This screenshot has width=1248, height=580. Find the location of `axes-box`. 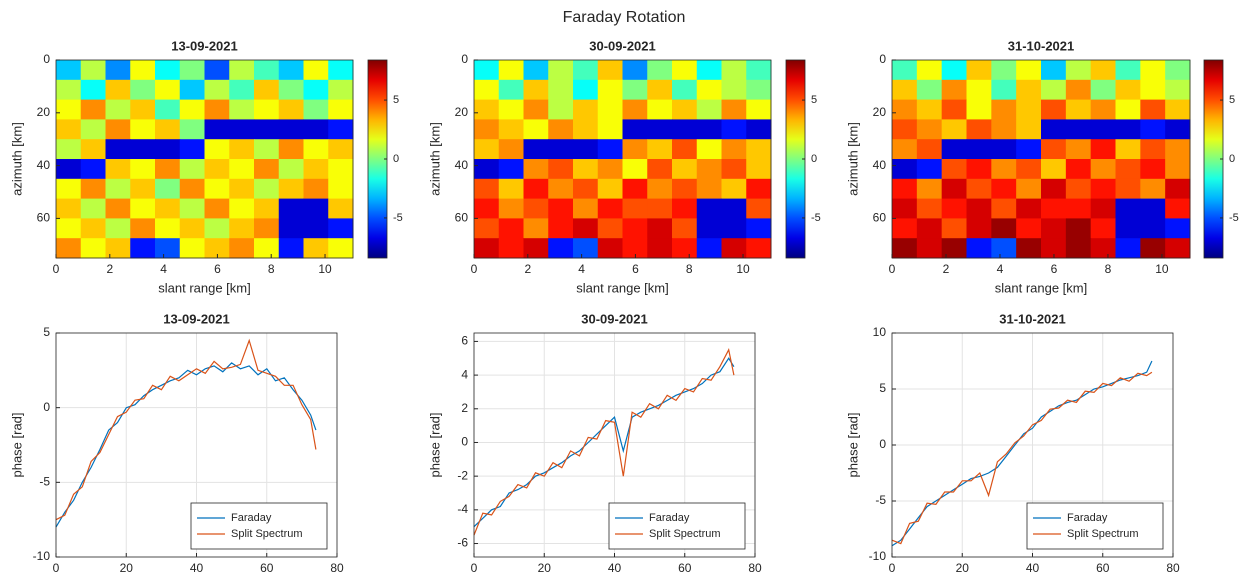

axes-box is located at coordinates (1041, 159).